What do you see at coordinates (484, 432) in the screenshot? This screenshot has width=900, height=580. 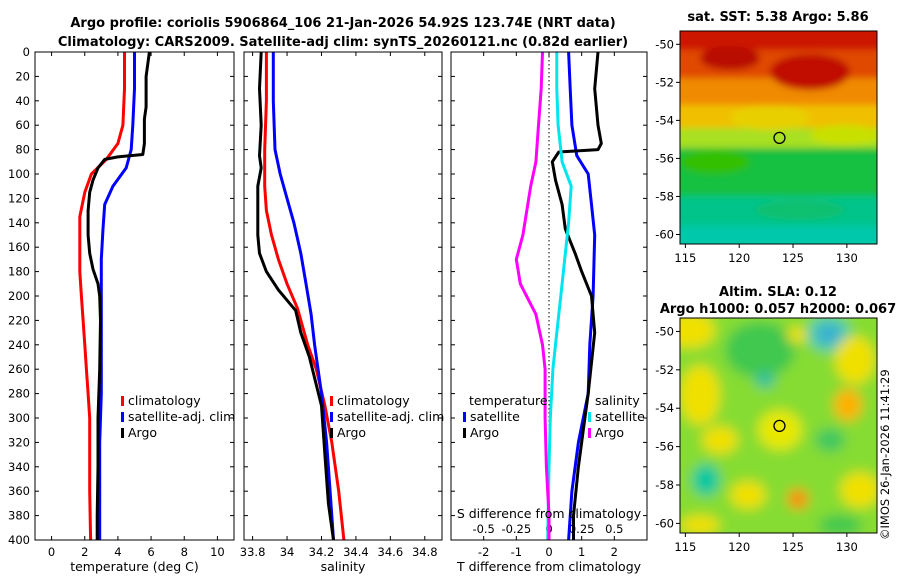 I see `legend-label-t-argo: Argo` at bounding box center [484, 432].